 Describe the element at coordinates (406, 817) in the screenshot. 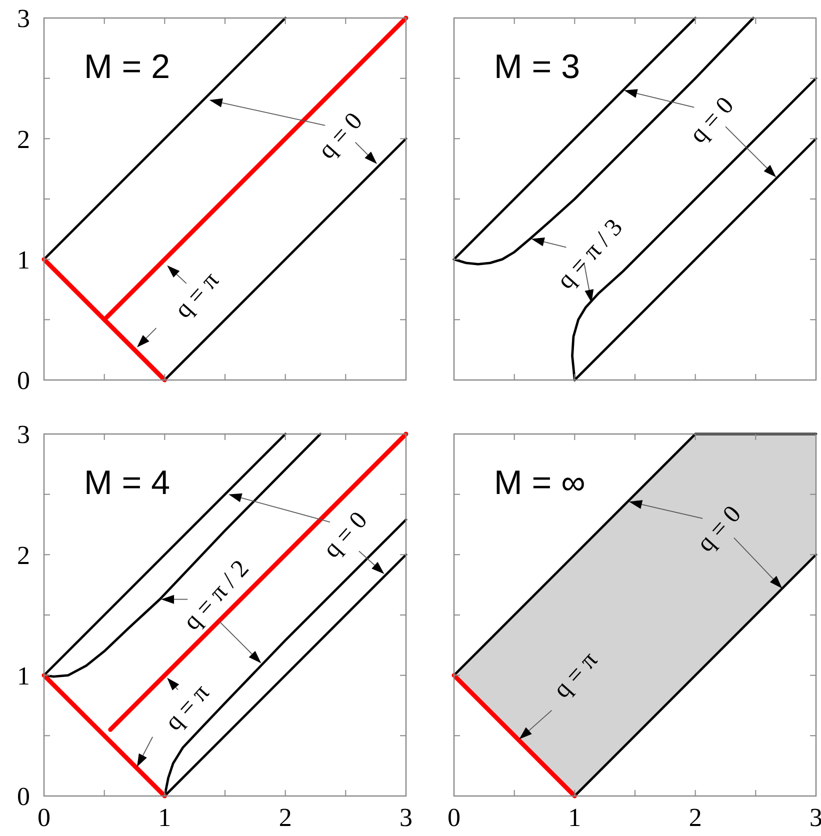

I see `x-tick-label: 3` at that location.